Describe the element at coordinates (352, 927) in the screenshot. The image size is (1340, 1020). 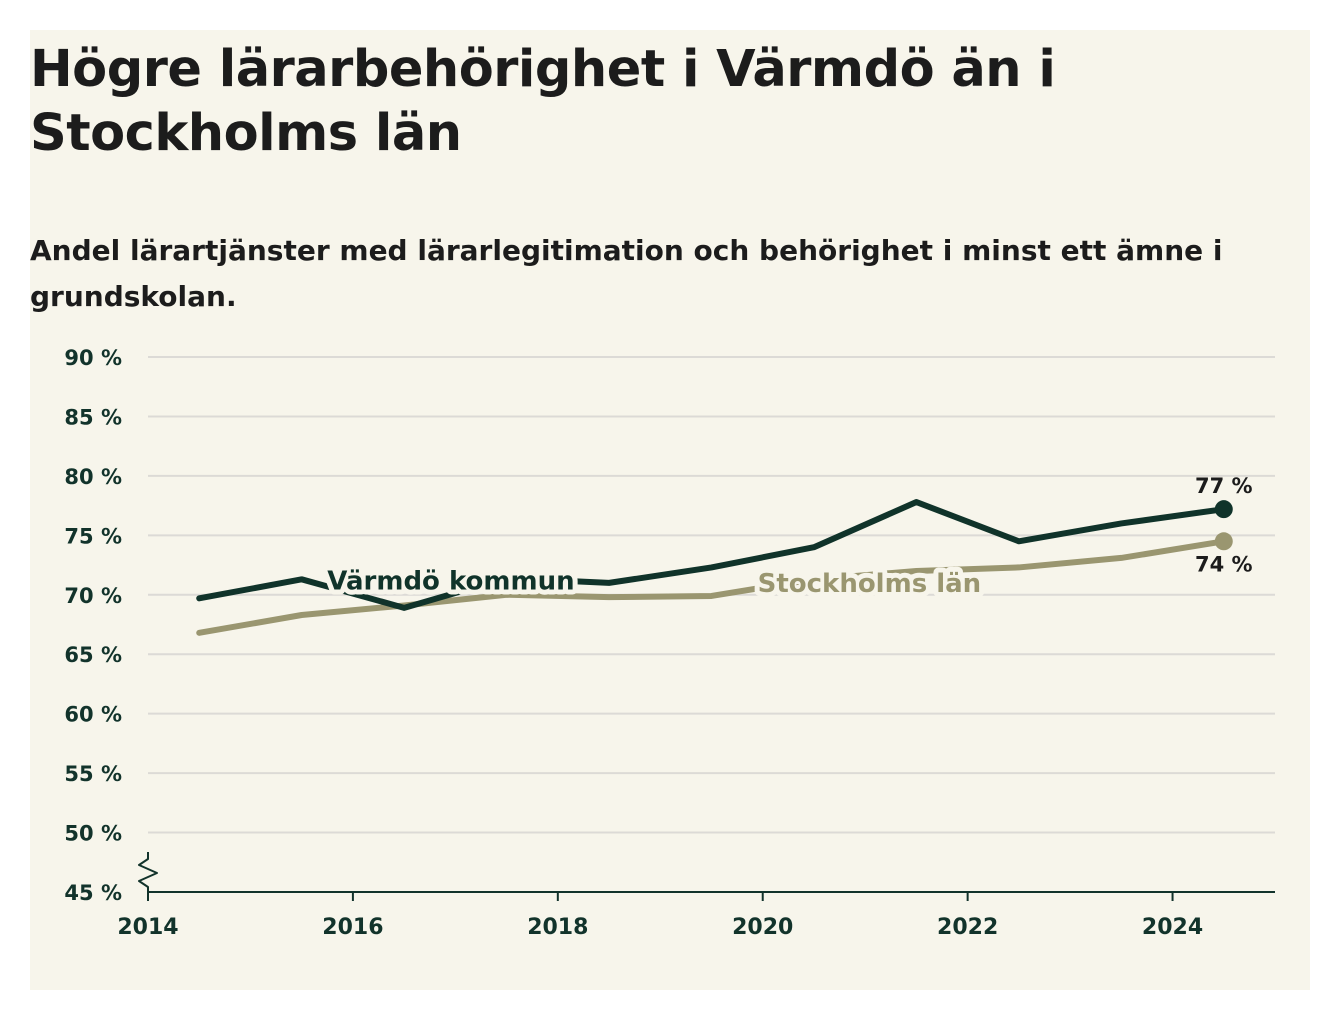
I see `x-tick-label: 2016` at that location.